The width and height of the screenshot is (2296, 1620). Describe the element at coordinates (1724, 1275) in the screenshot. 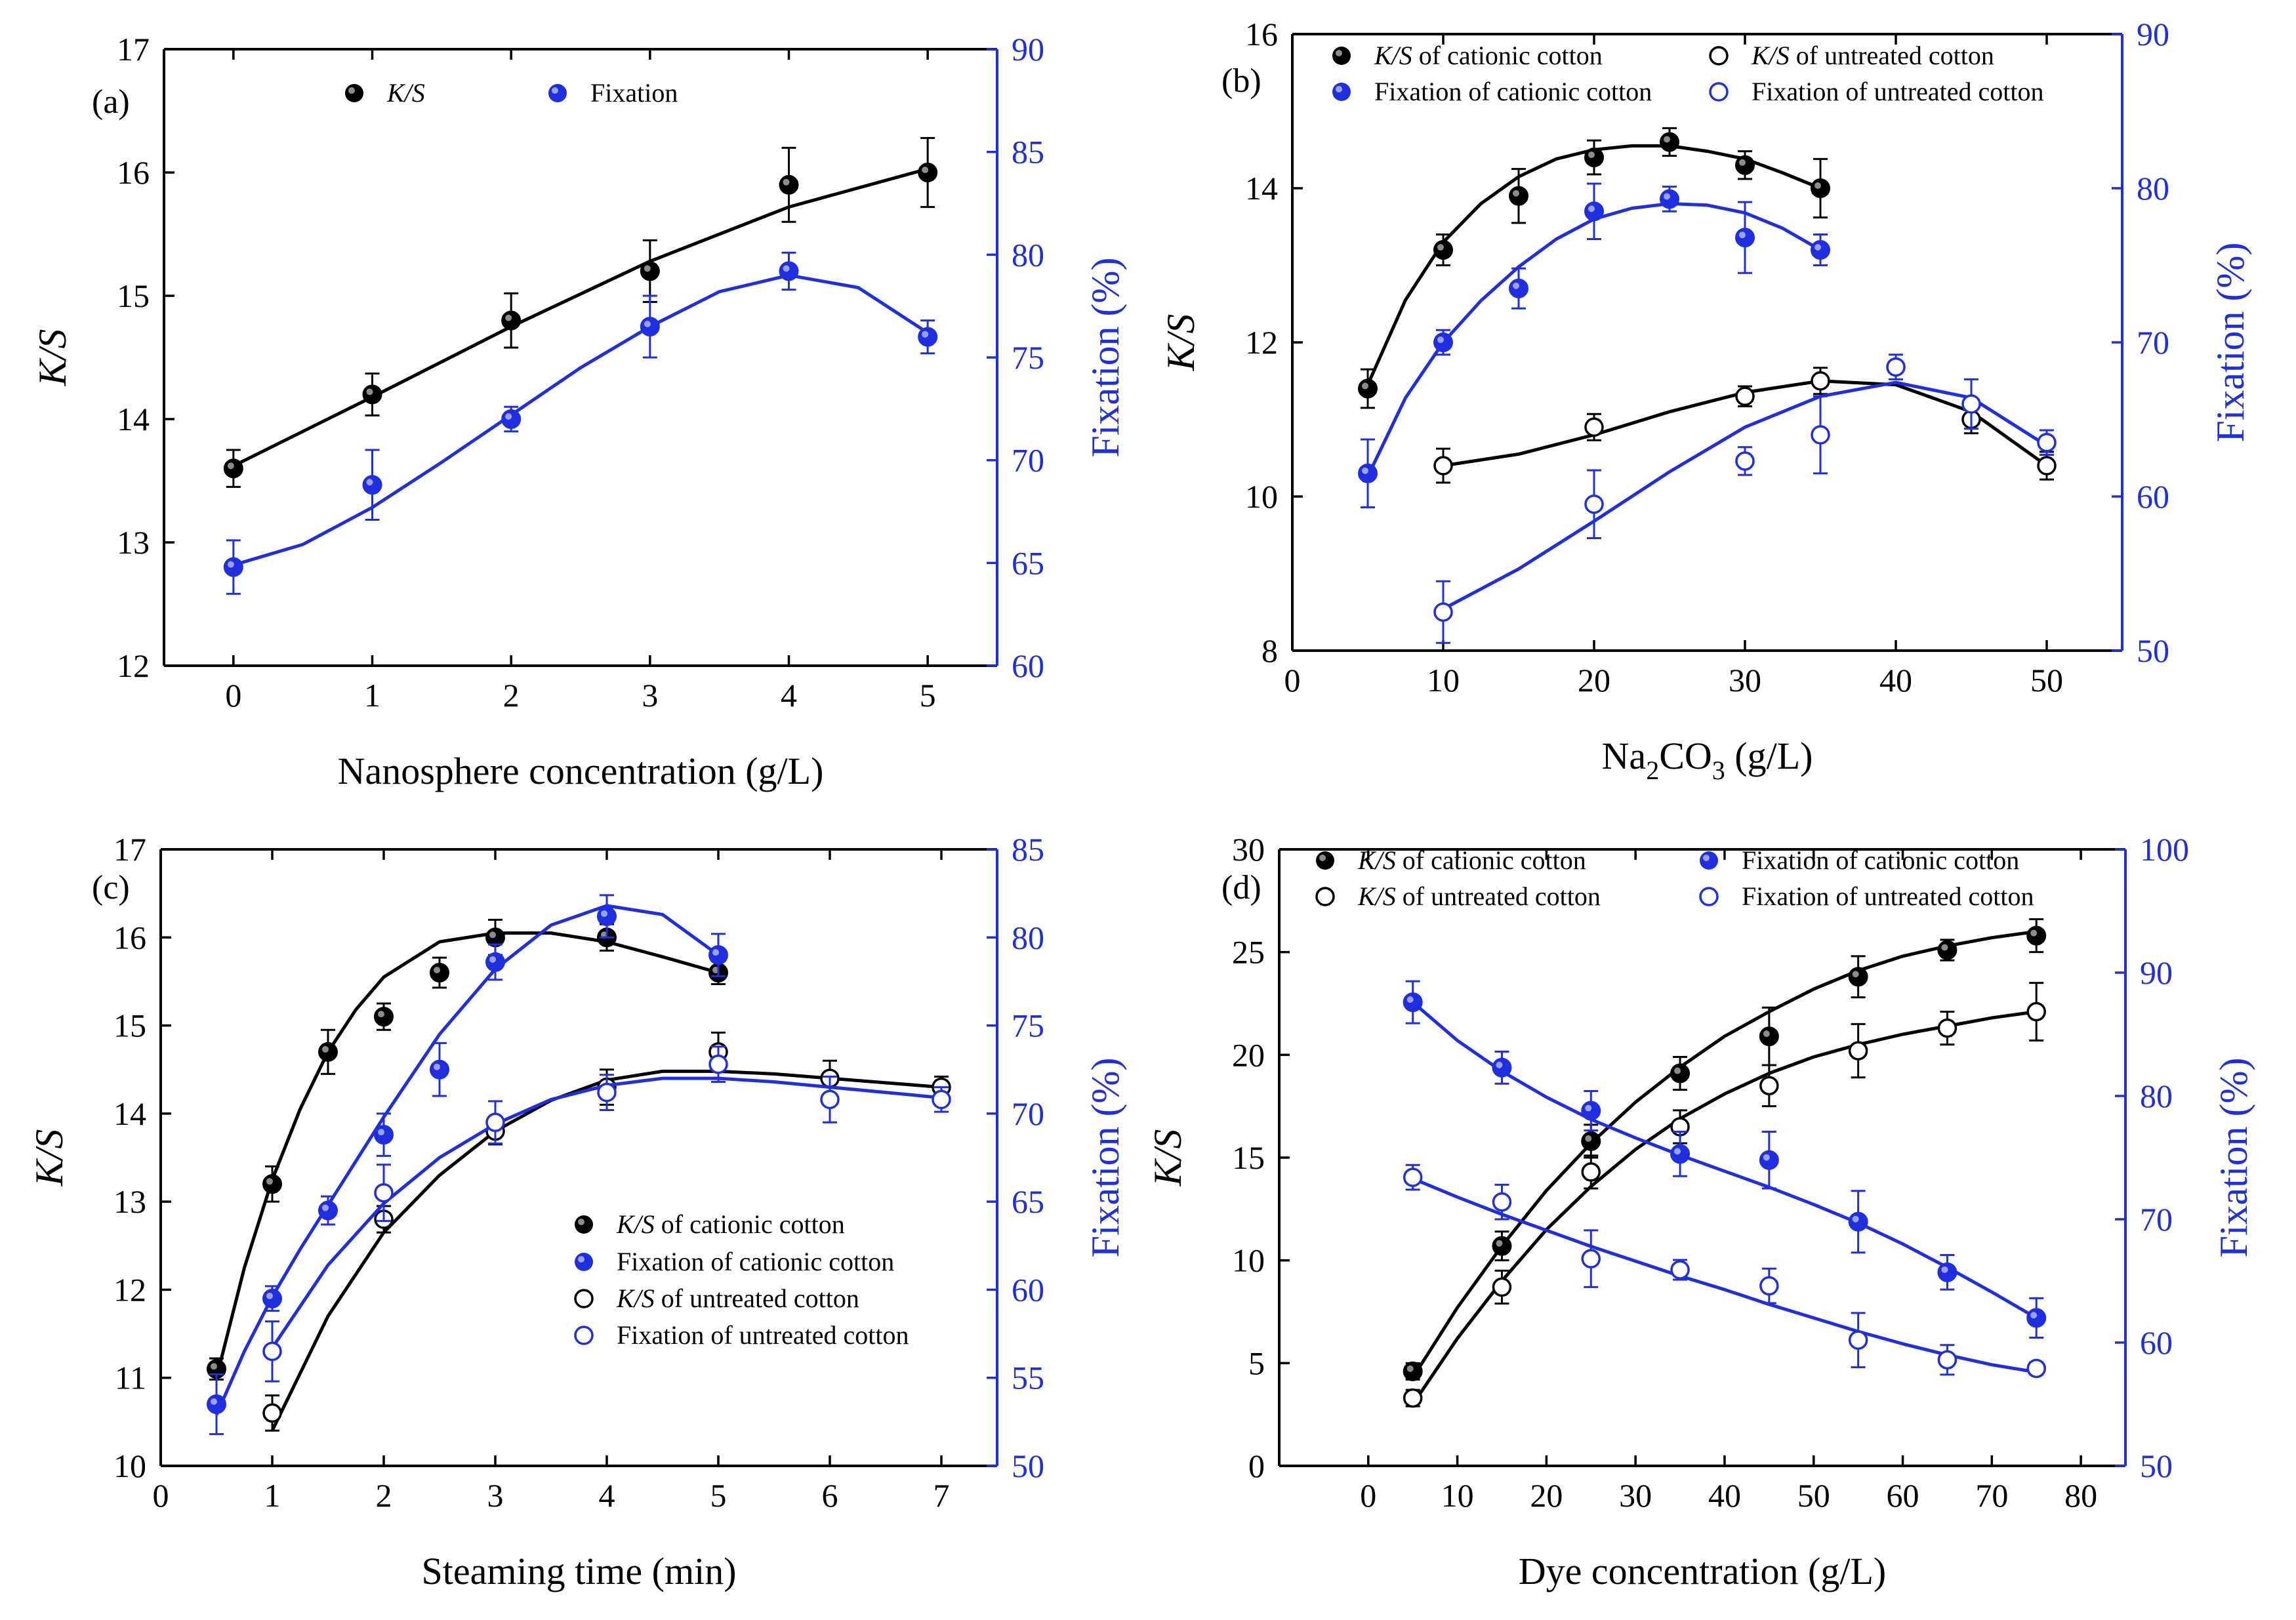

I see `fit-curve` at that location.